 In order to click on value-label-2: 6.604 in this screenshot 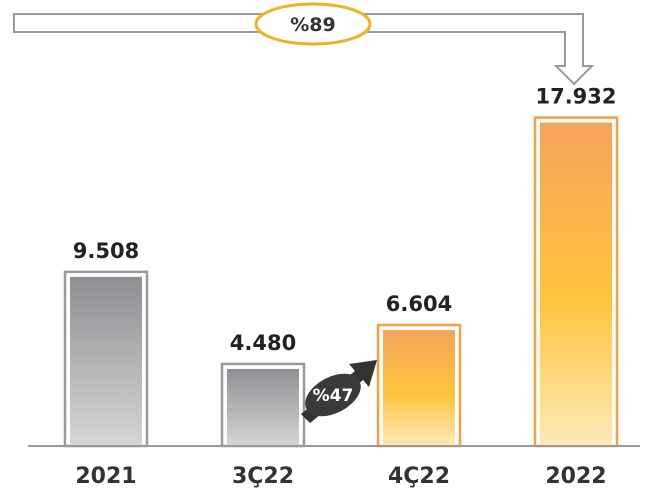, I will do `click(419, 304)`.